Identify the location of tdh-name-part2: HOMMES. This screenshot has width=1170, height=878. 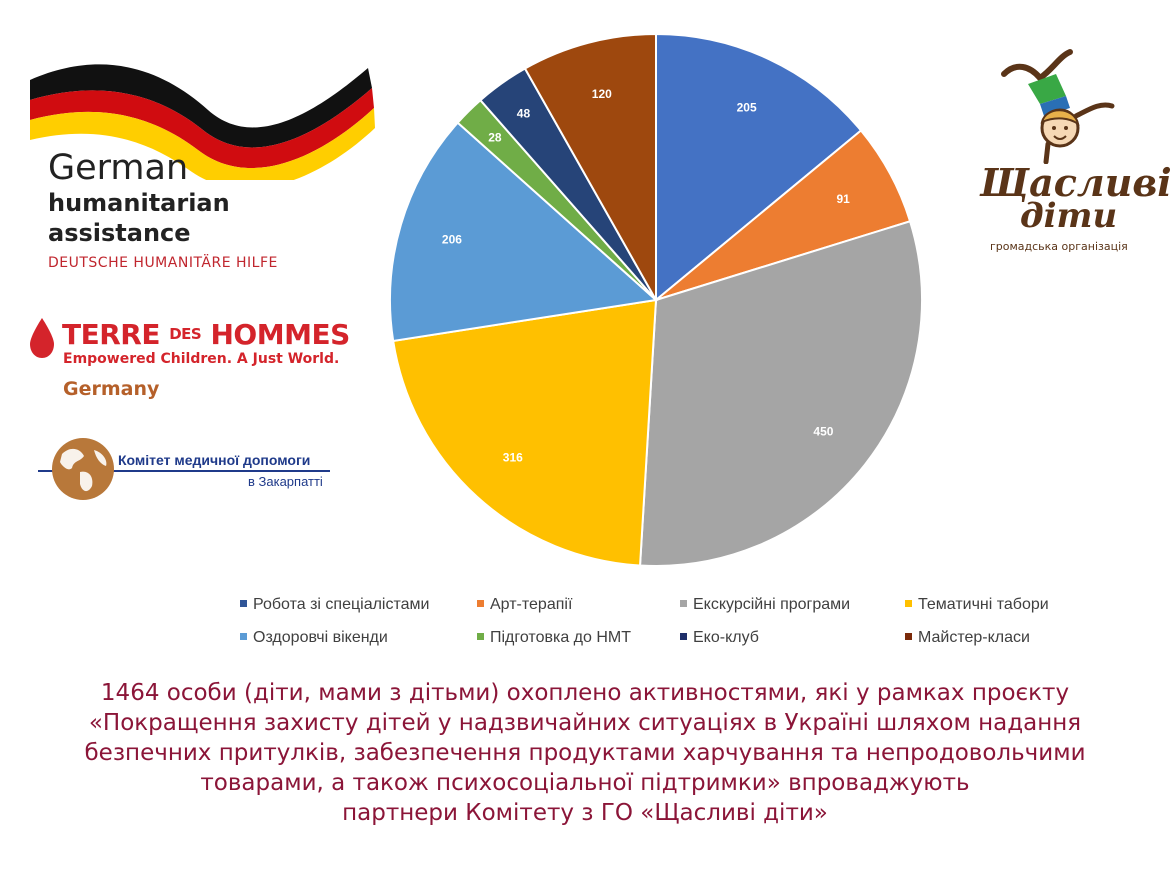
(275, 334).